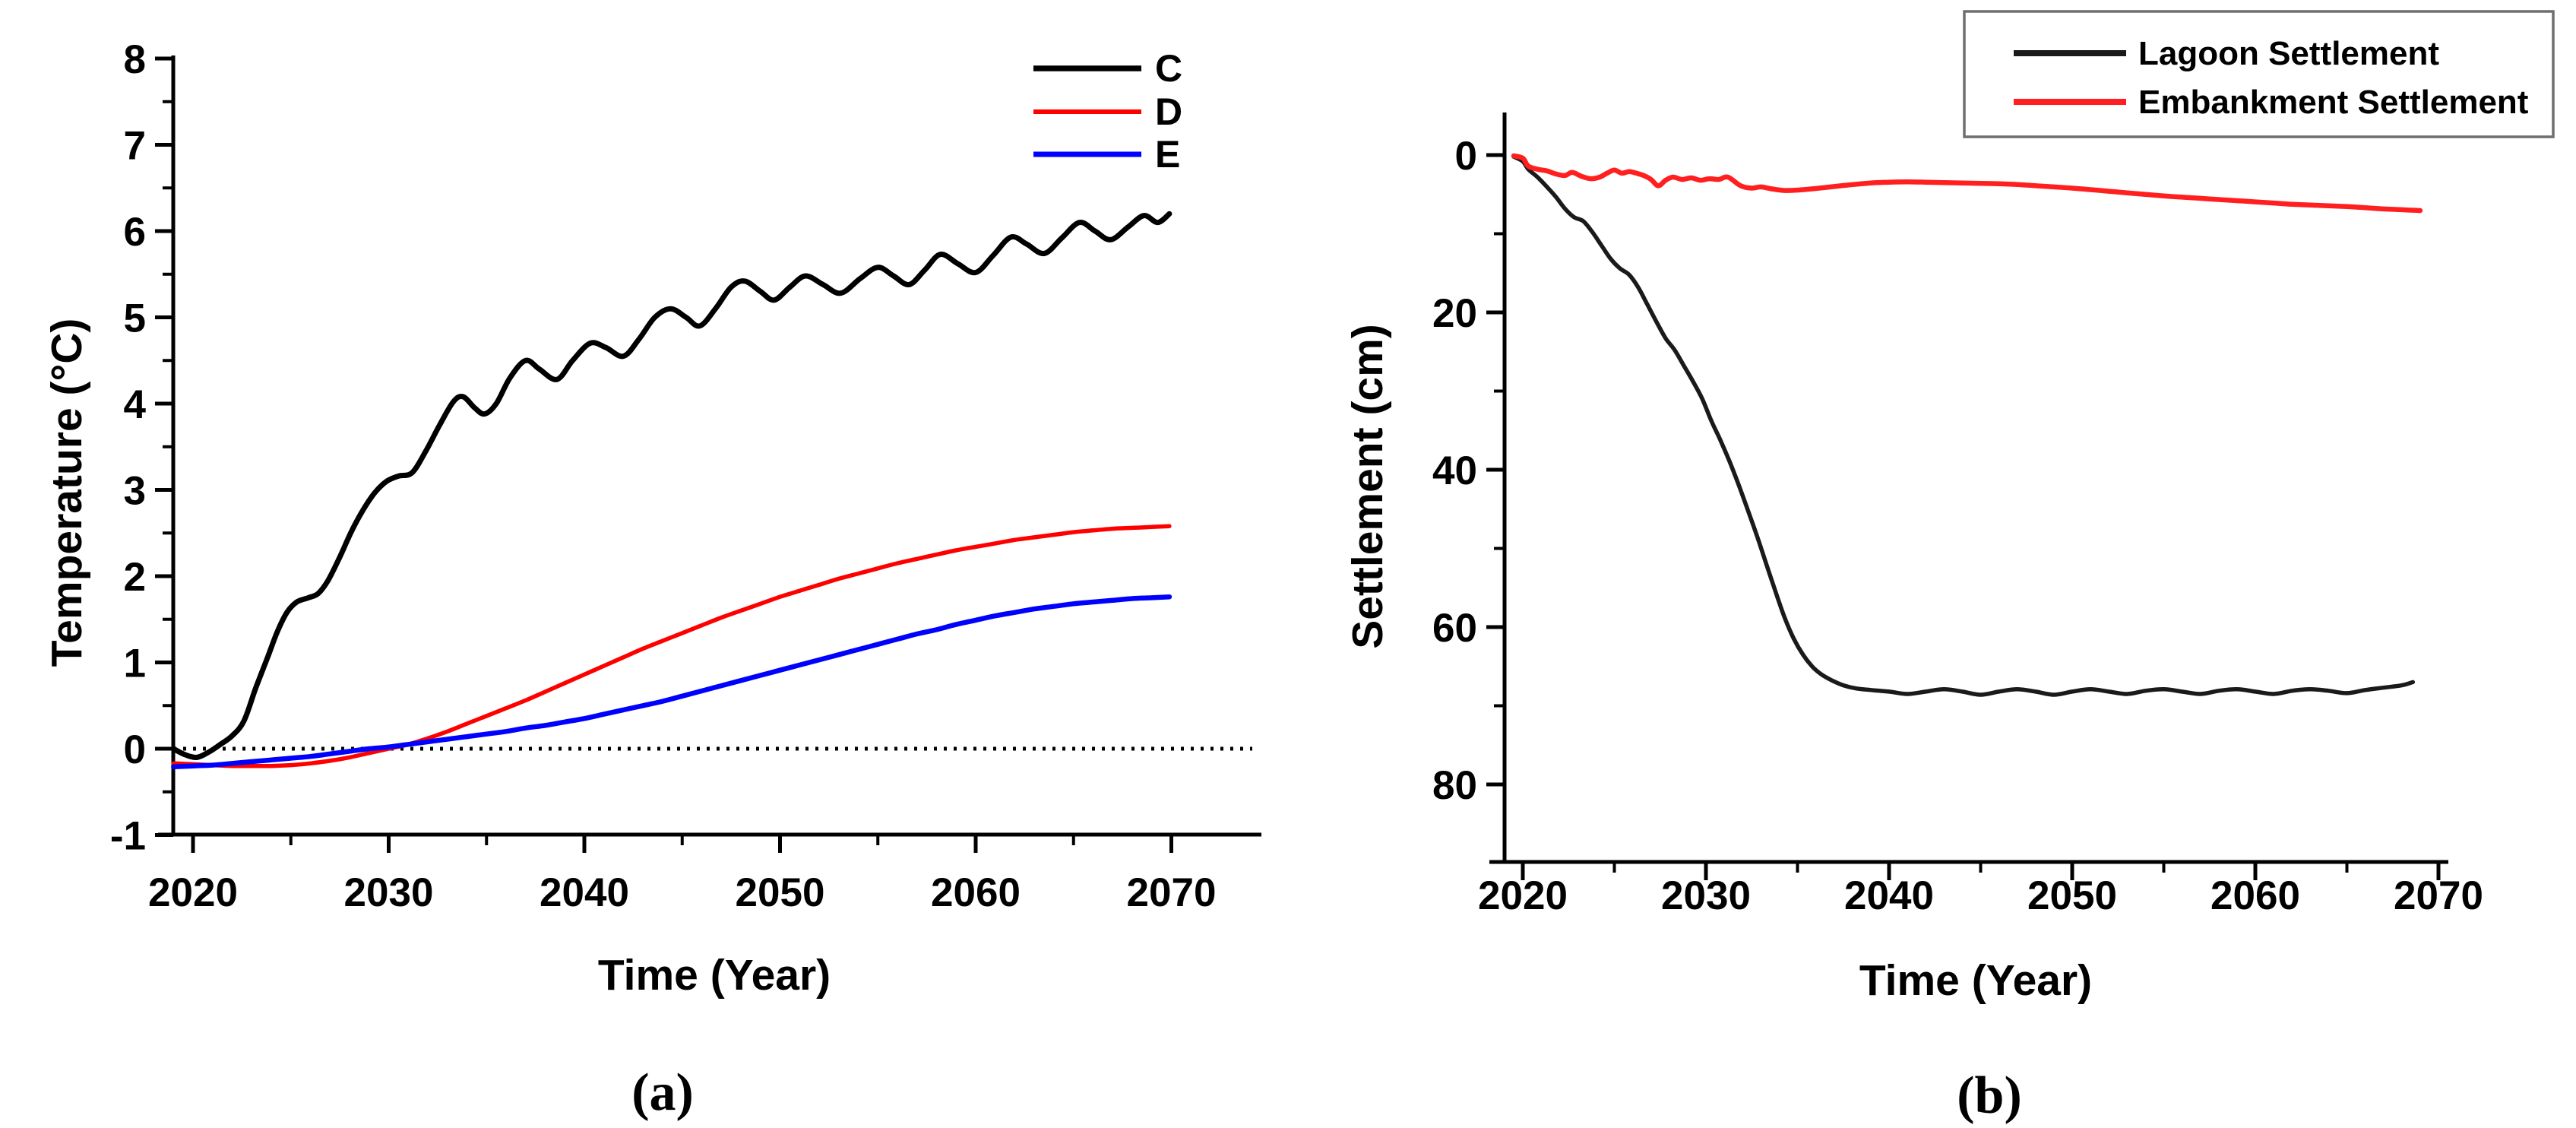 The height and width of the screenshot is (1128, 2576). I want to click on chart-b-y-tick-label: 0, so click(1466, 156).